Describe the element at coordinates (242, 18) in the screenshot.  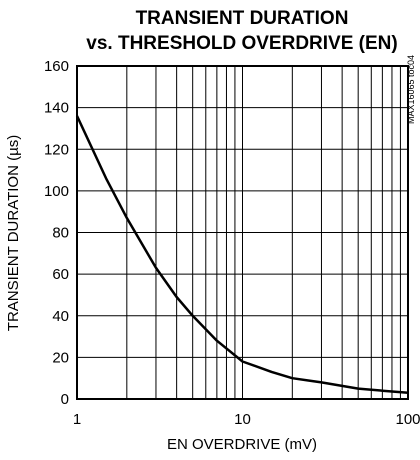
I see `chart-title-line1: TRANSIENT DURATION` at that location.